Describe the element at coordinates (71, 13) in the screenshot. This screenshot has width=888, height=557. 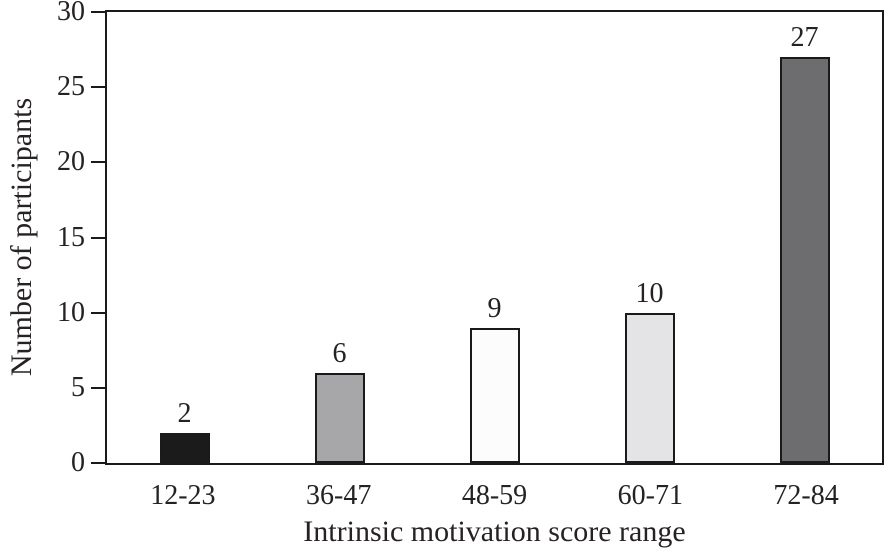
I see `y-tick-label: 30` at that location.